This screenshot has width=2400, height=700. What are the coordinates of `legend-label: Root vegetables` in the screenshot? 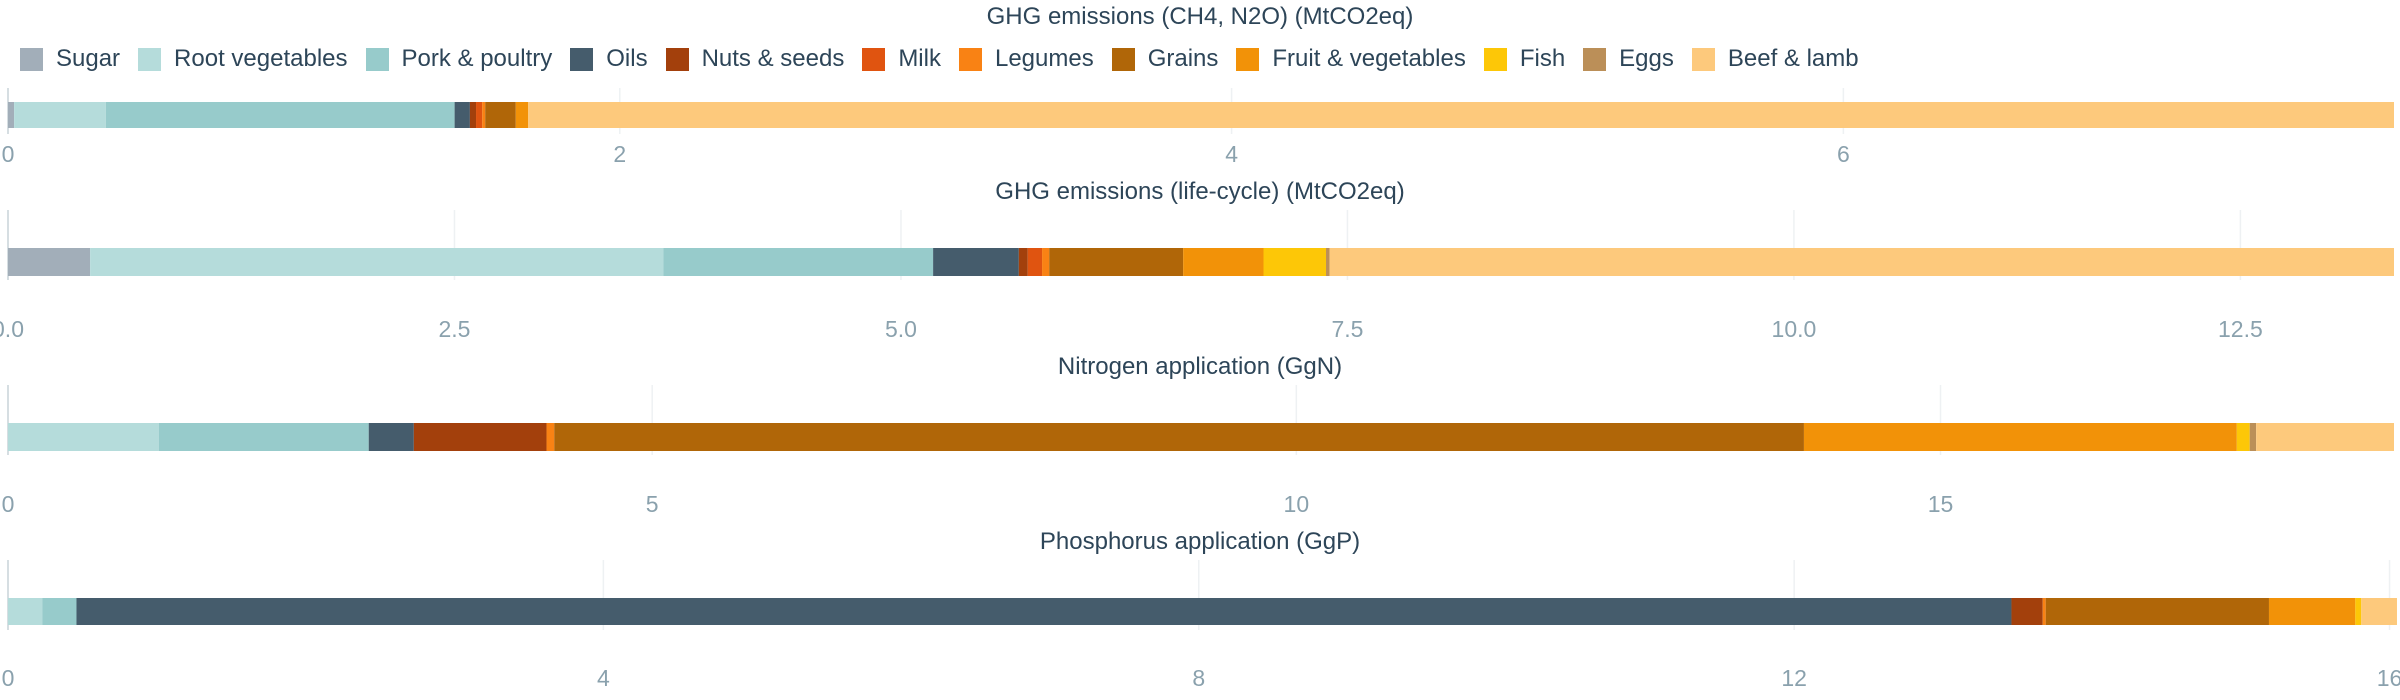 It's located at (261, 58).